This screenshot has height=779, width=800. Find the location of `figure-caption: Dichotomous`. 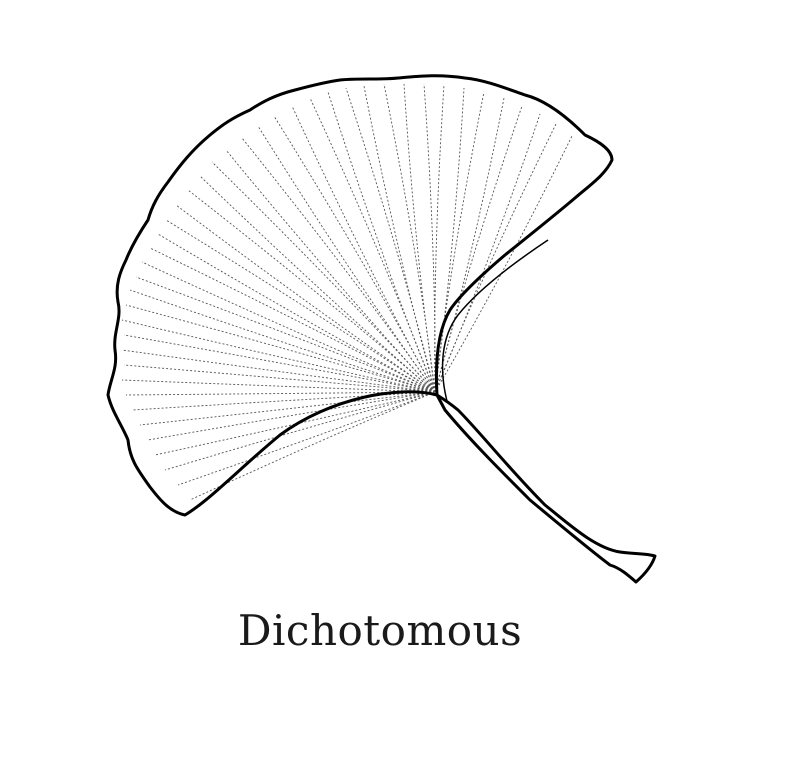

figure-caption: Dichotomous is located at coordinates (380, 630).